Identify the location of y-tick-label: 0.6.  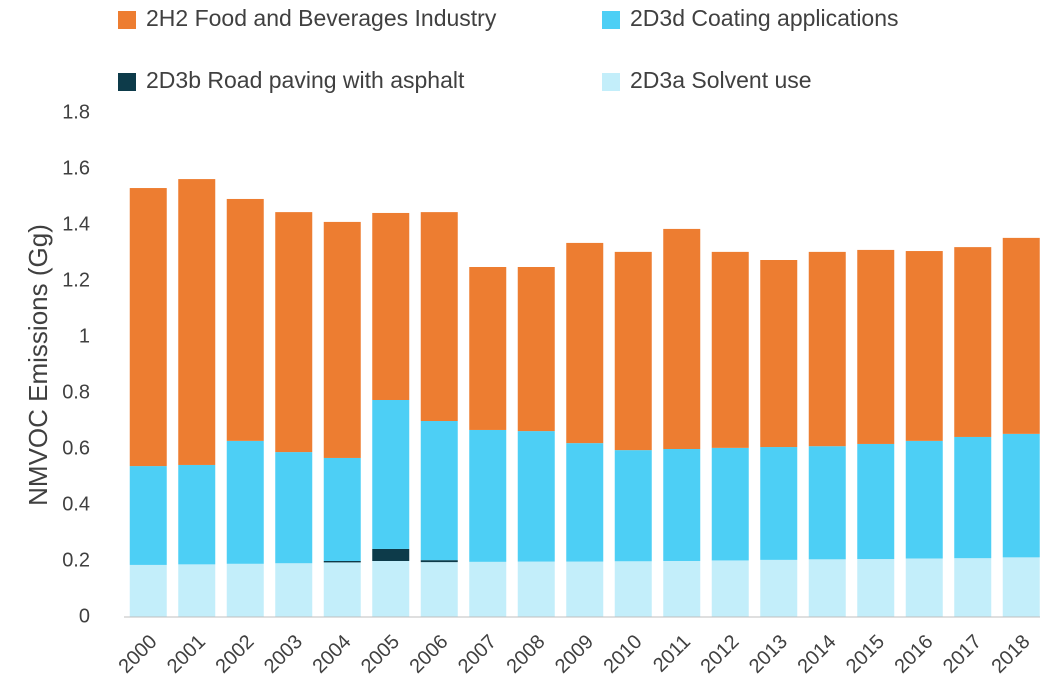
(76, 448).